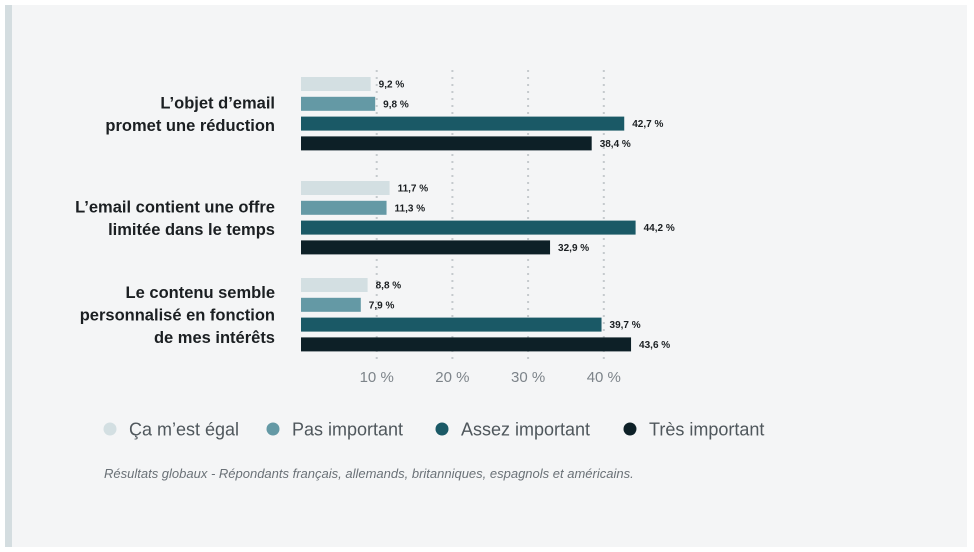 The image size is (974, 552). Describe the element at coordinates (392, 85) in the screenshot. I see `data-label: 9,2 %` at that location.